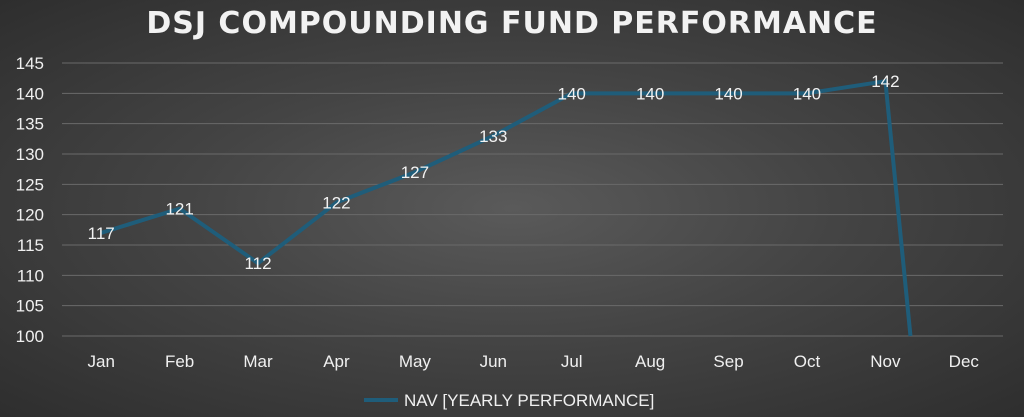 This screenshot has height=417, width=1024. What do you see at coordinates (30, 245) in the screenshot?
I see `y-tick-label: 115` at bounding box center [30, 245].